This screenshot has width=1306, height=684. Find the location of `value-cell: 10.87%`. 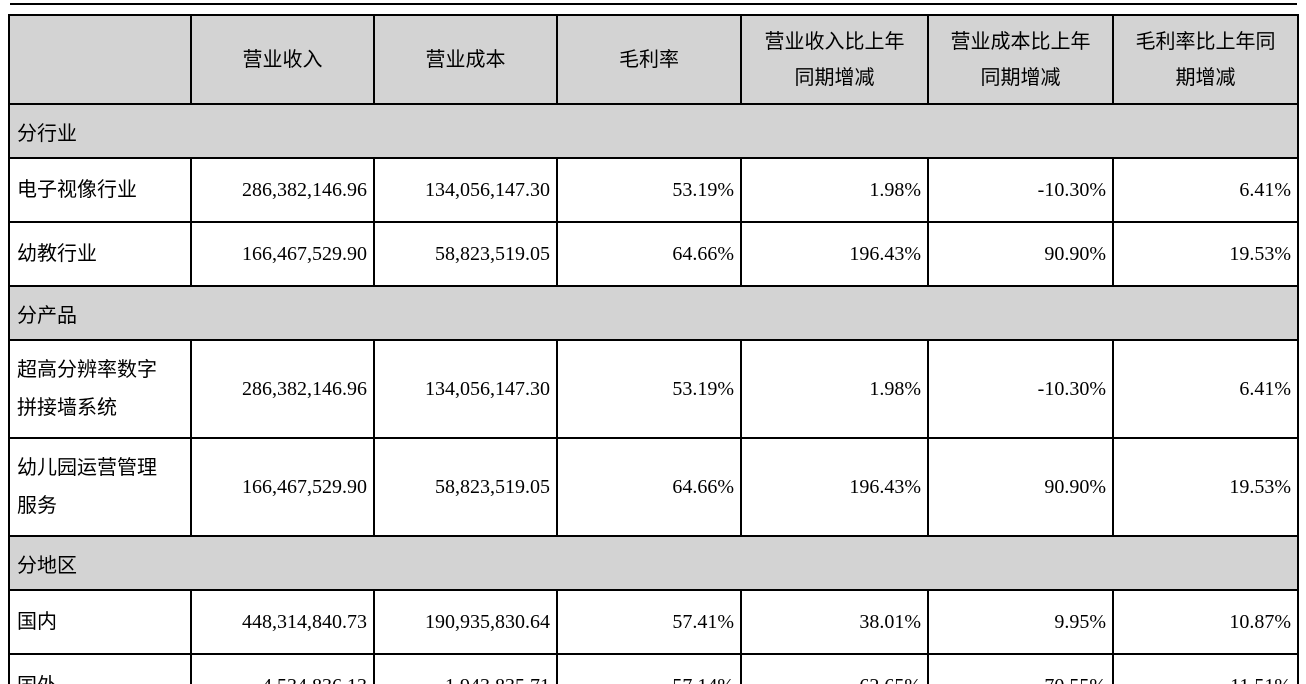

value-cell: 10.87% is located at coordinates (1205, 622).